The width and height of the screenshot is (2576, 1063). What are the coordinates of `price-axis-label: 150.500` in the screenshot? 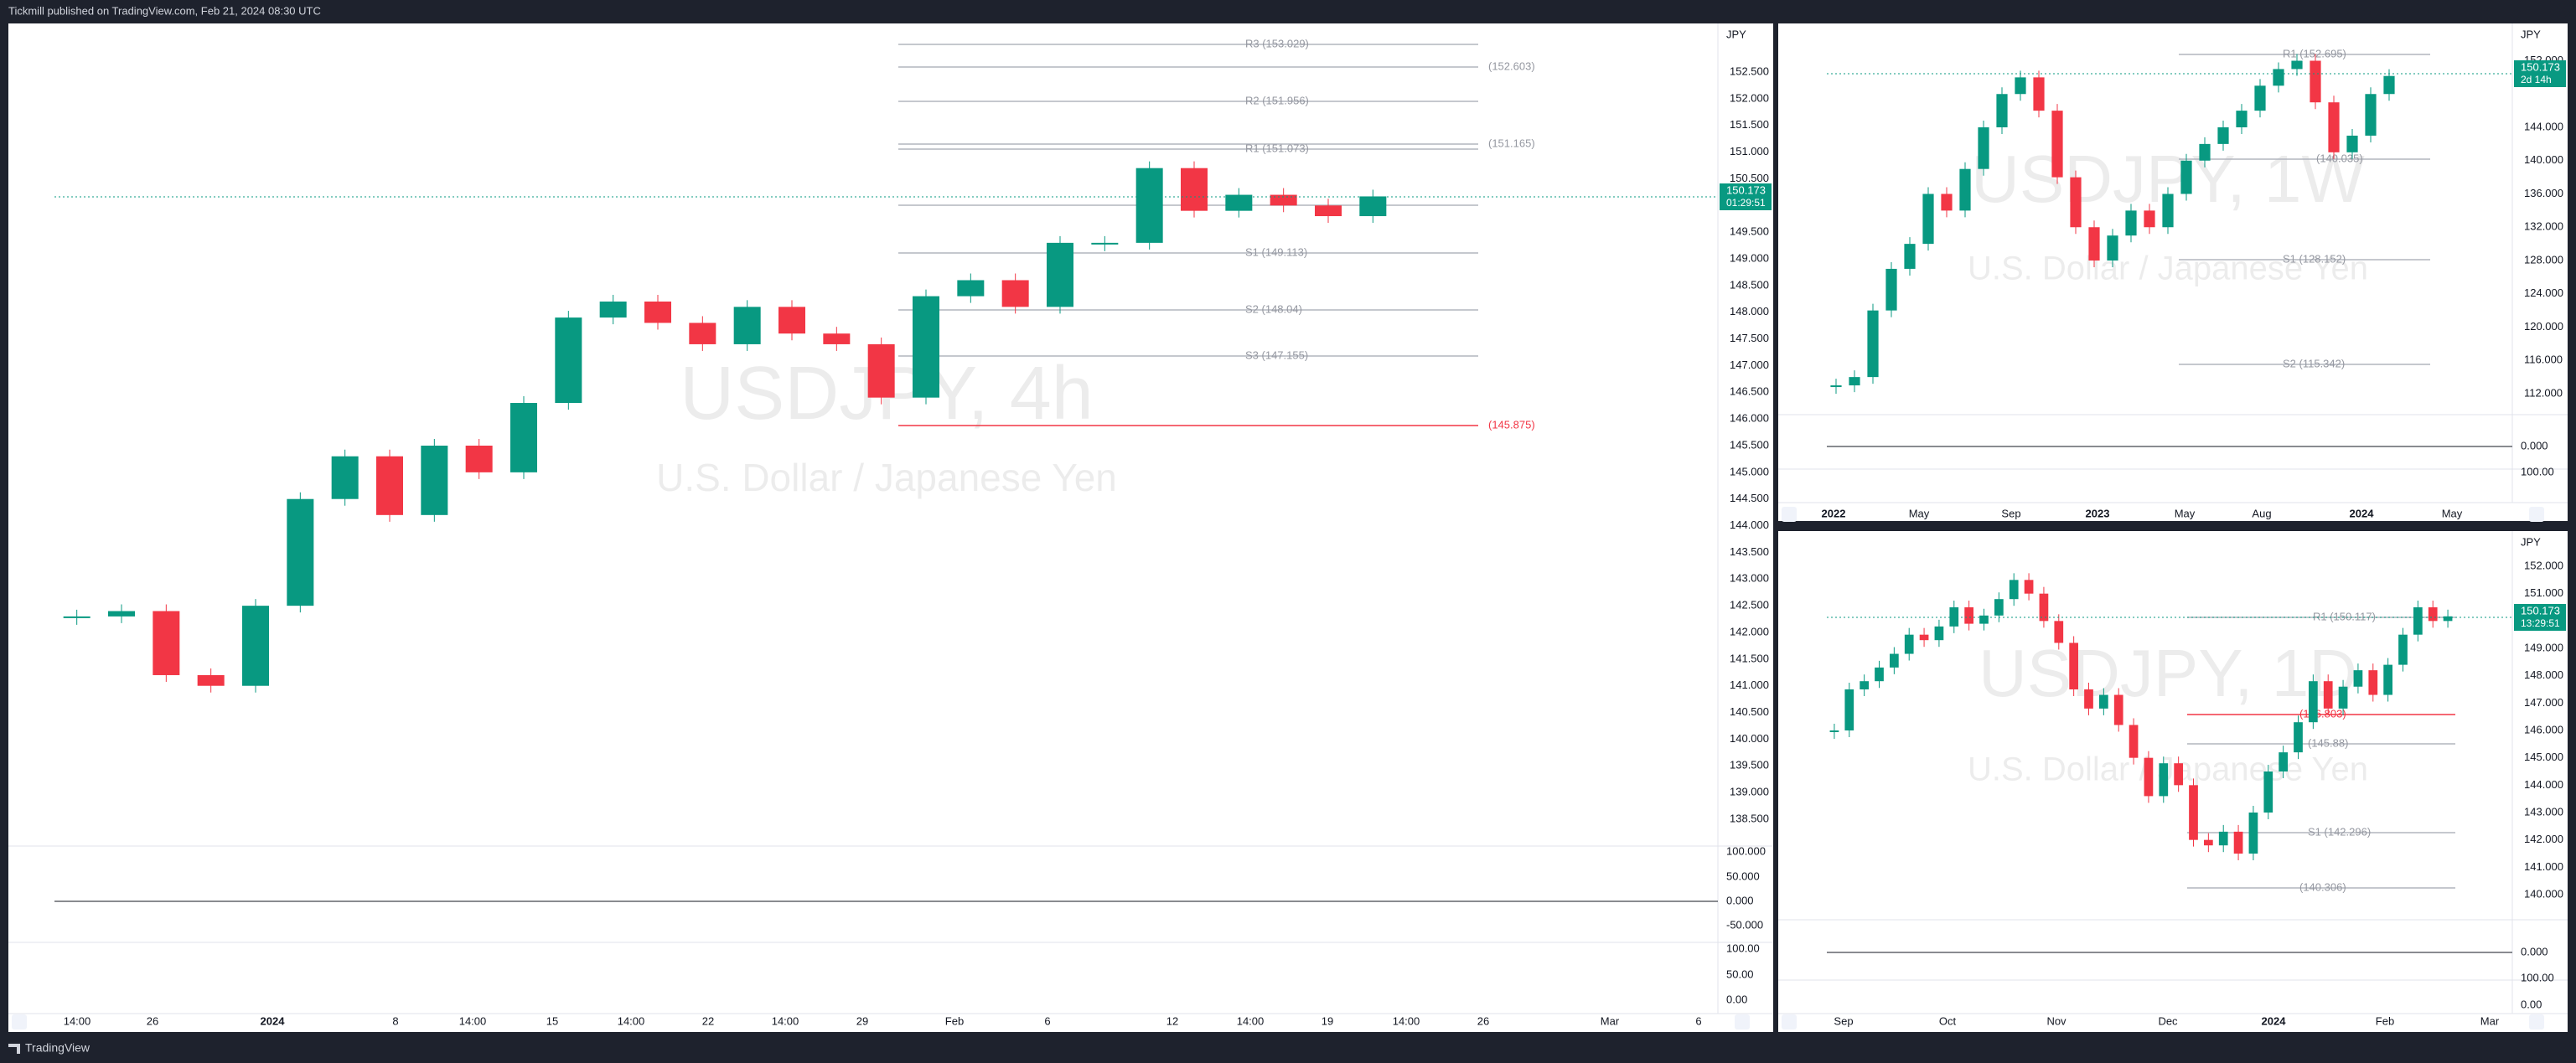 It's located at (1749, 178).